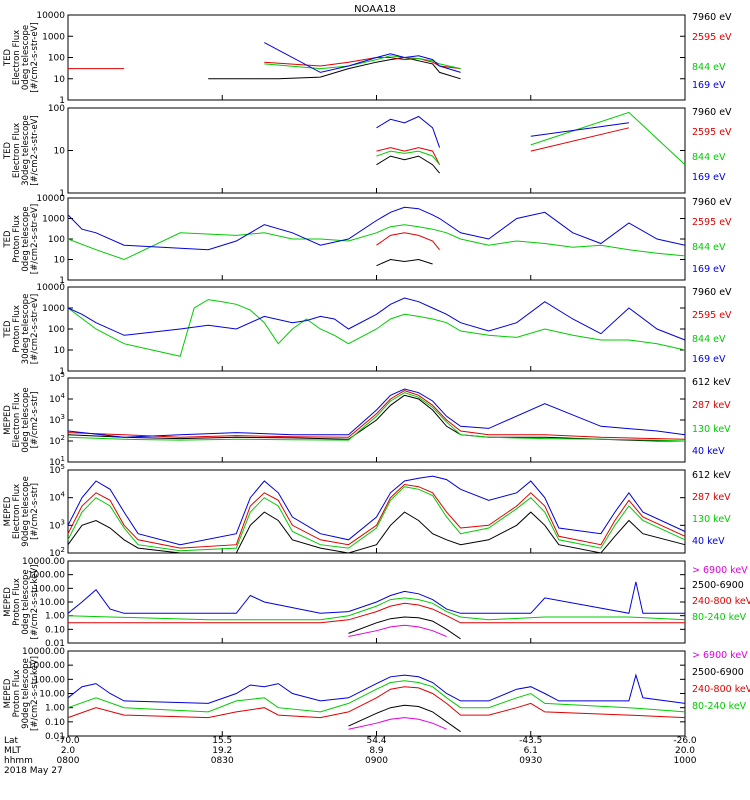 The image size is (750, 800). Describe the element at coordinates (719, 706) in the screenshot. I see `legend-entry: 80-240 keV` at that location.